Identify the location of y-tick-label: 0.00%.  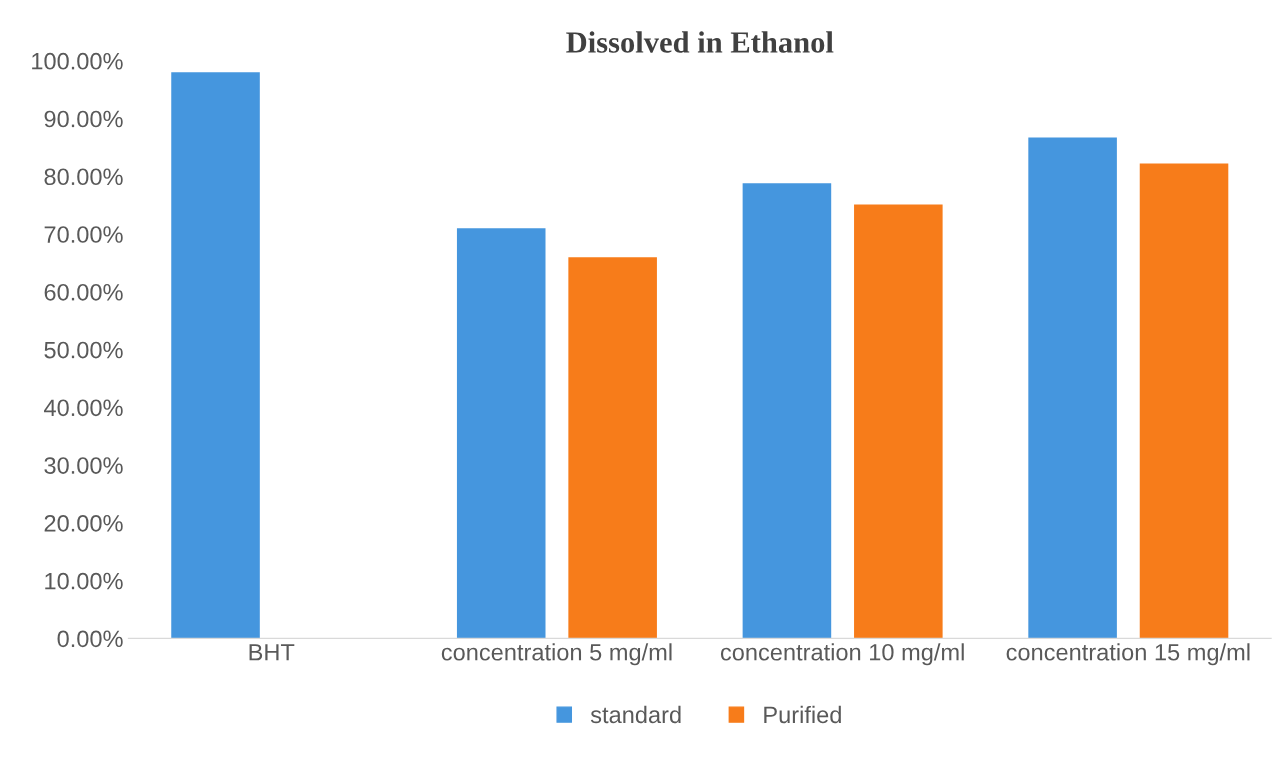
(90, 639).